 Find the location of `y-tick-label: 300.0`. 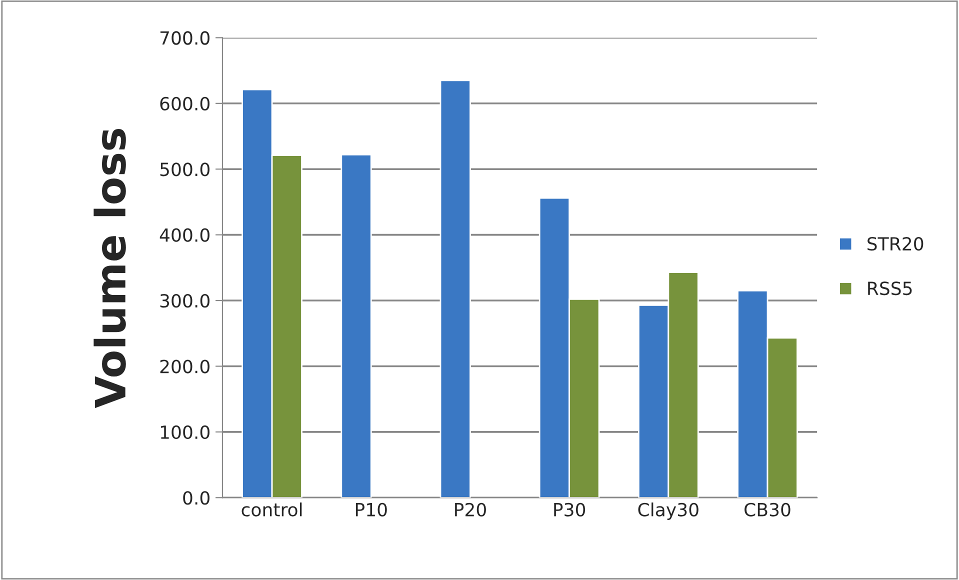

y-tick-label: 300.0 is located at coordinates (185, 301).